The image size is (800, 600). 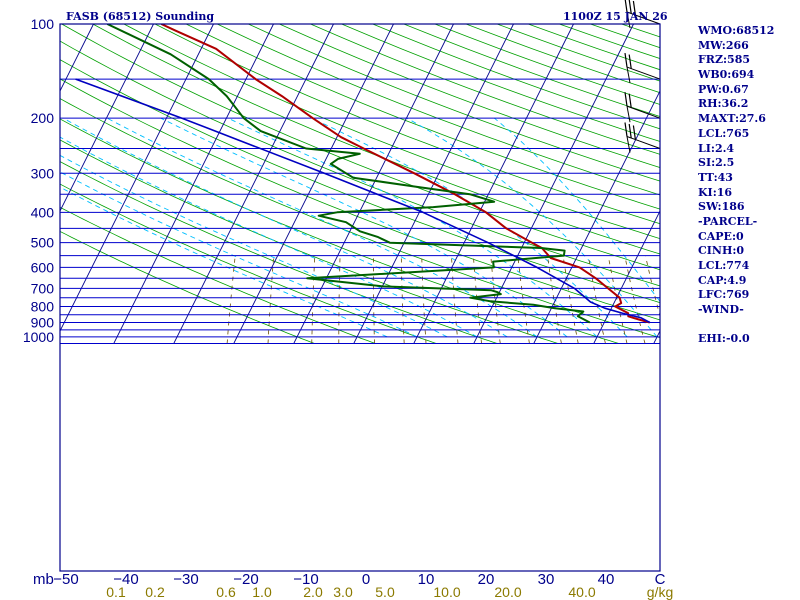 What do you see at coordinates (185, 579) in the screenshot?
I see `temperature-tick-label: −30` at bounding box center [185, 579].